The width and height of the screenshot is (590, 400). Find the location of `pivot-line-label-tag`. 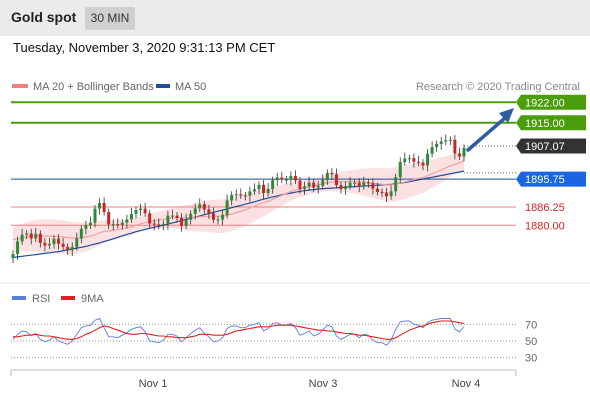

pivot-line-label-tag is located at coordinates (551, 179).